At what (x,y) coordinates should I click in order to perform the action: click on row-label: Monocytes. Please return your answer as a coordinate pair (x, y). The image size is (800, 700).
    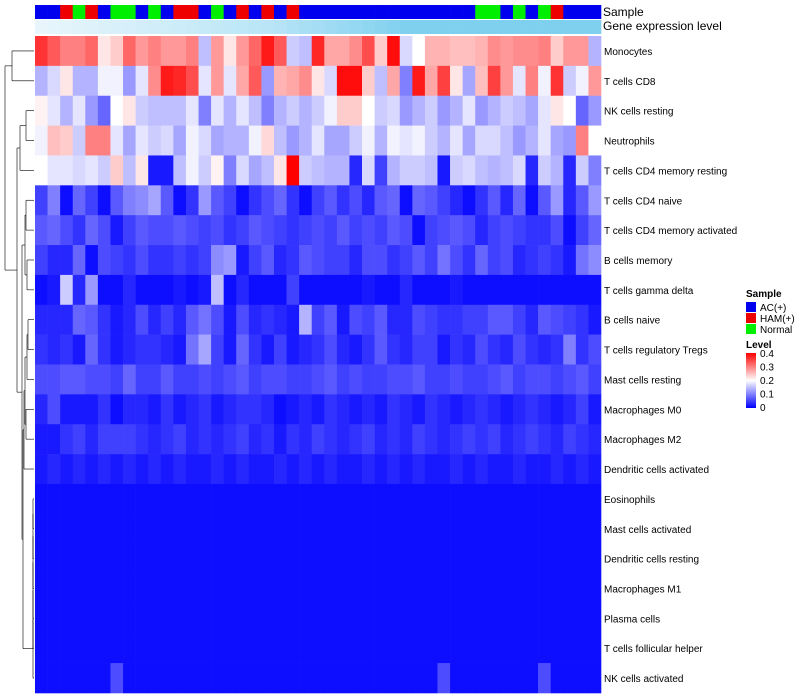
    Looking at the image, I should click on (628, 52).